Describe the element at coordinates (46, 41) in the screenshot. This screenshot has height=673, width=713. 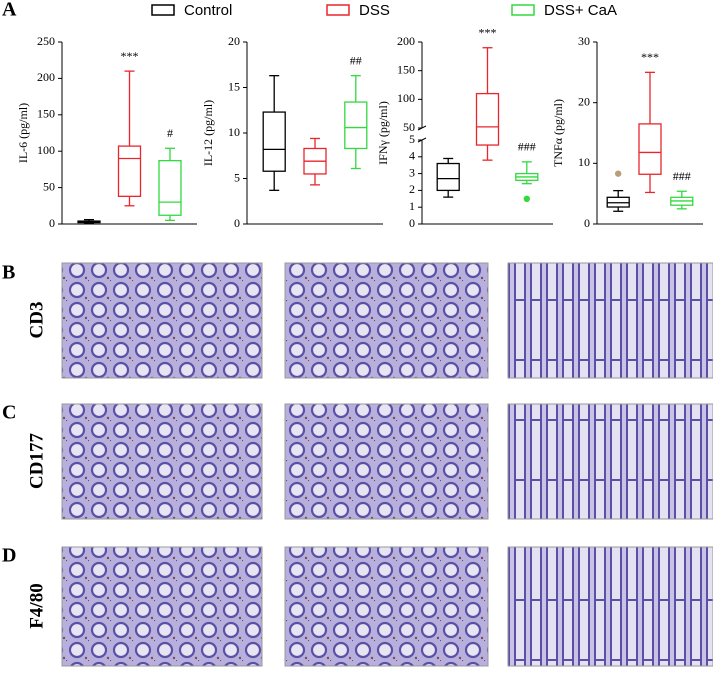
I see `y-tick-label: 250` at that location.